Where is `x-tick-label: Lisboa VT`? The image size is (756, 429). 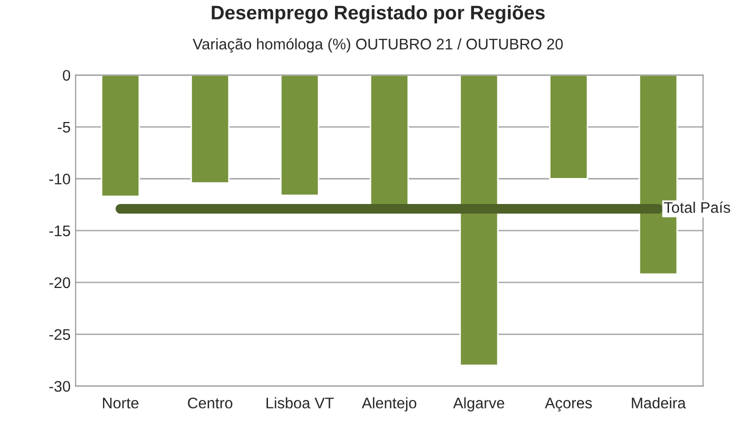
x-tick-label: Lisboa VT is located at coordinates (300, 402).